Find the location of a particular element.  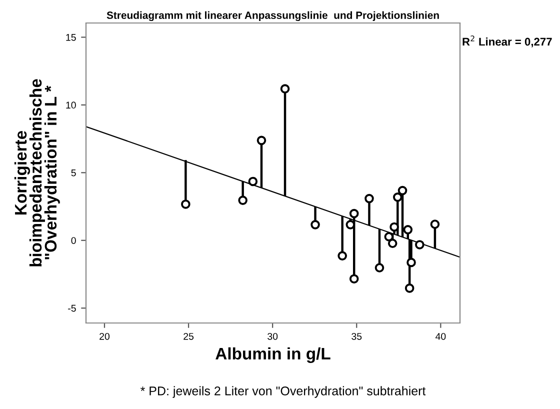

y-axis-title: Korrigierte bioimpedanztechnische "Overhydration" in L * is located at coordinates (37, 172).